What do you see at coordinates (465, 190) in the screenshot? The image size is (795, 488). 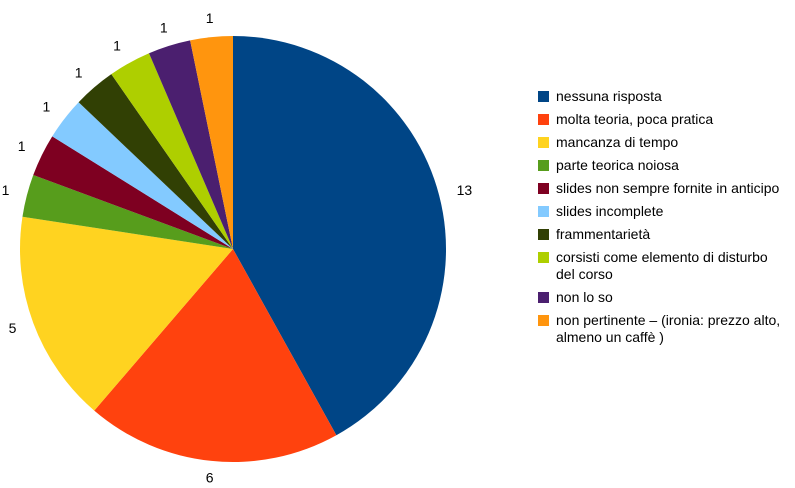 I see `data-label: 13` at bounding box center [465, 190].